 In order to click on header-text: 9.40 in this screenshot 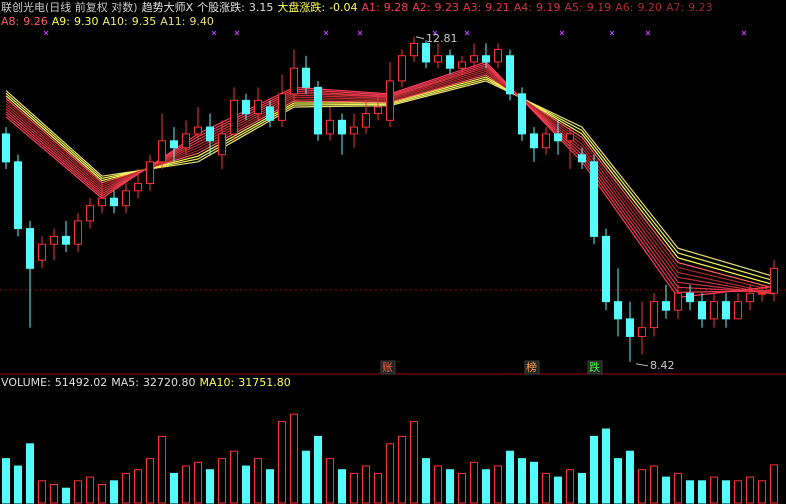, I will do `click(201, 21)`.